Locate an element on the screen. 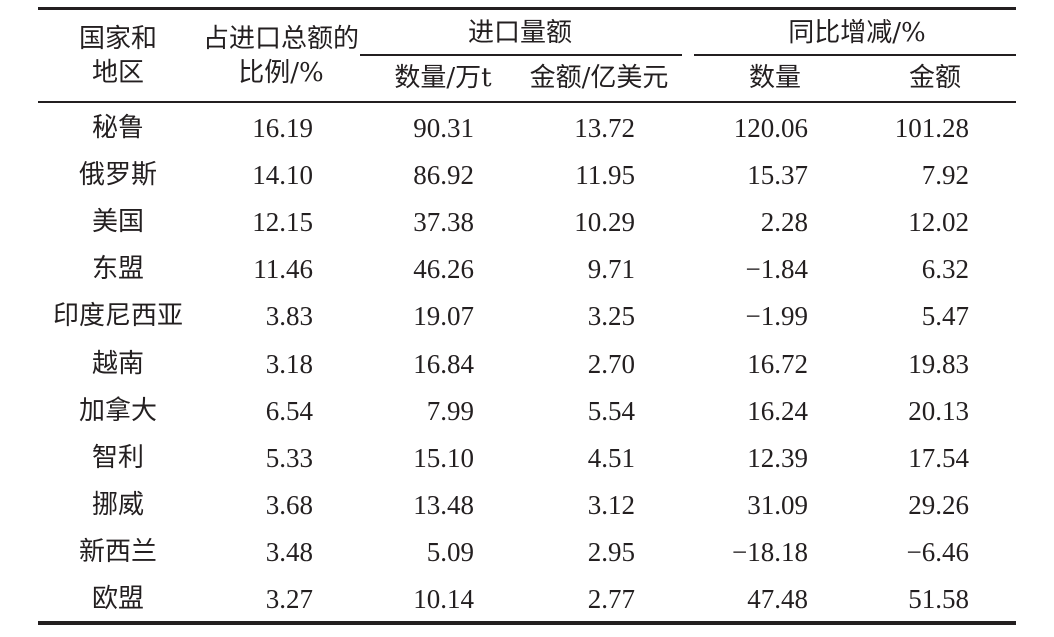 This screenshot has height=637, width=1054. cell-yoy-qty: 16.72 is located at coordinates (777, 363).